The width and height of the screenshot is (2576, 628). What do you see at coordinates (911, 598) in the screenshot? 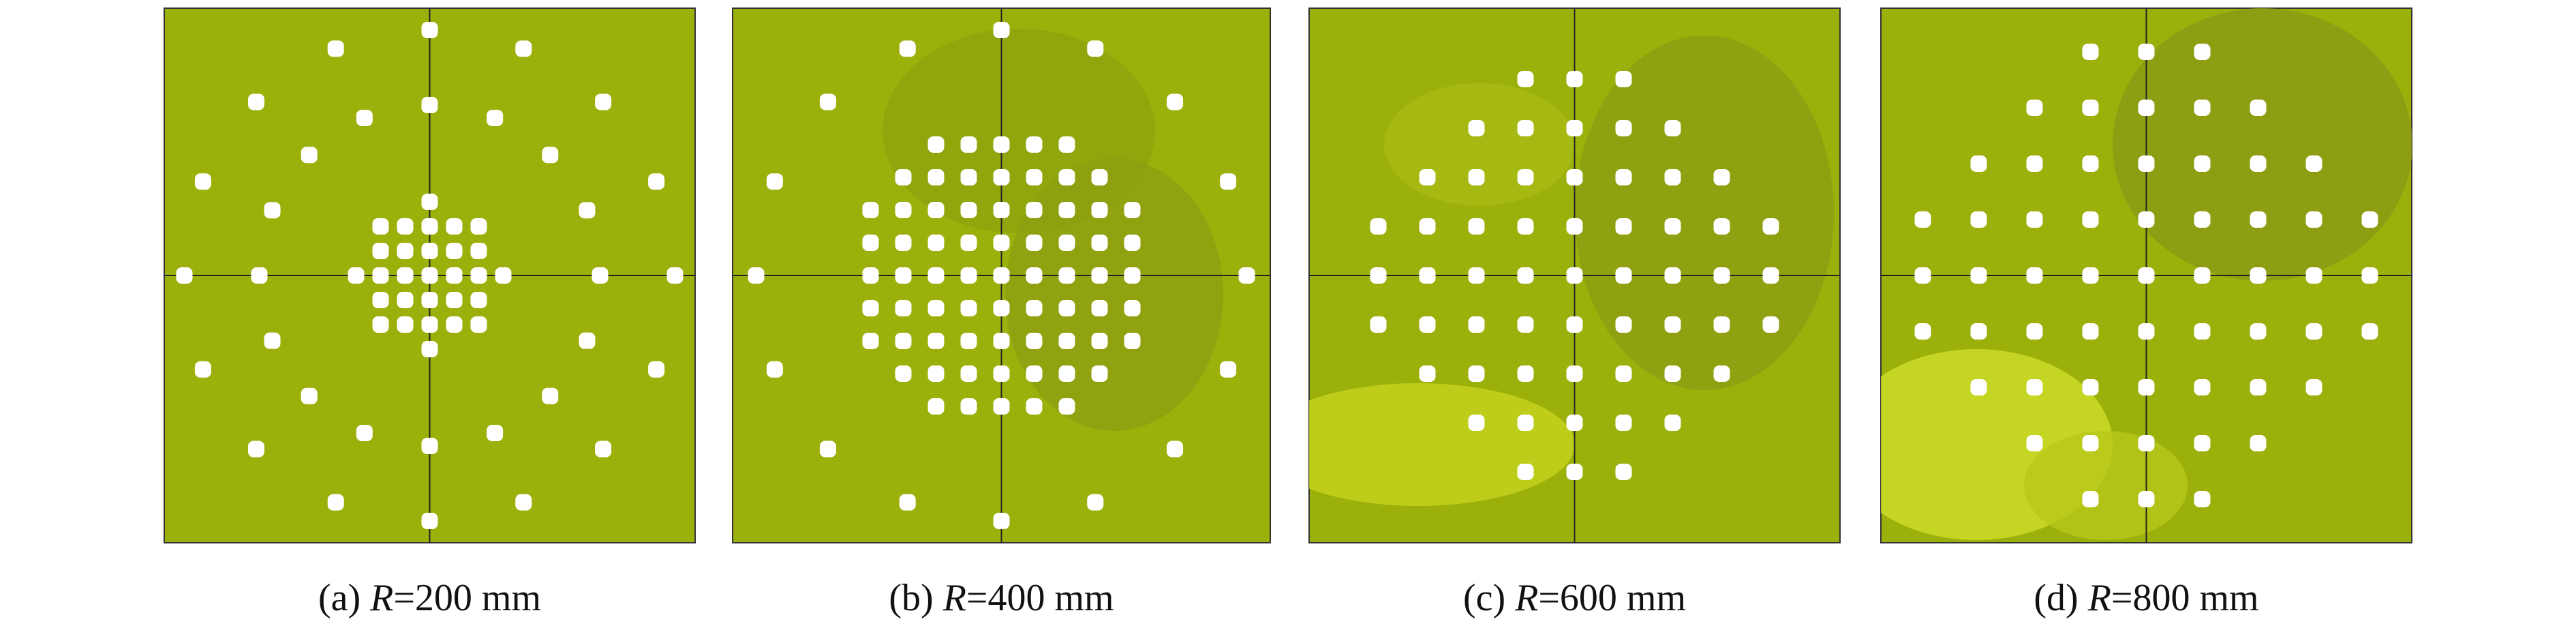
I see `caption-label: (b)` at bounding box center [911, 598].